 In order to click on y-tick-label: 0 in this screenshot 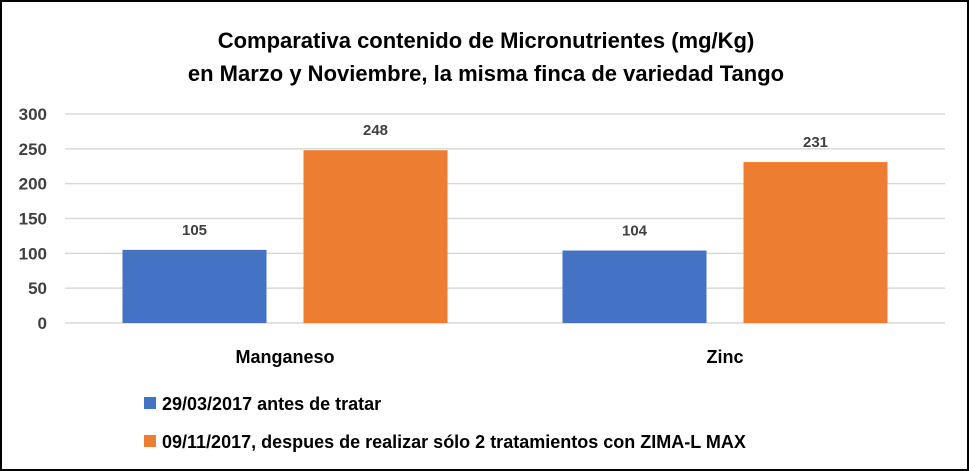, I will do `click(42, 323)`.